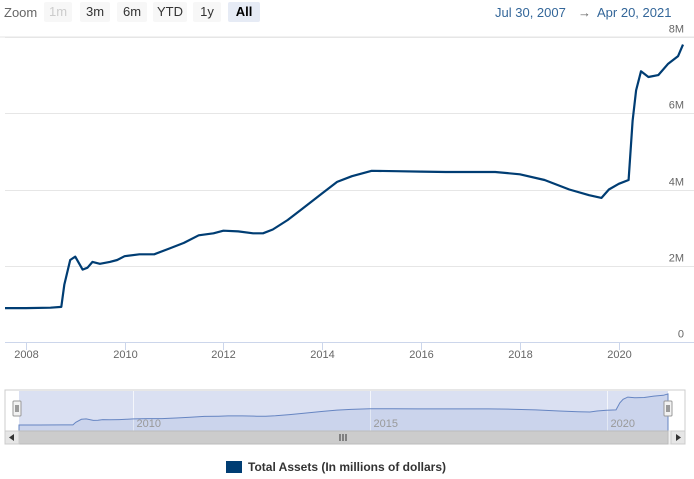 The image size is (694, 479). I want to click on zoom-label: Zoom, so click(21, 12).